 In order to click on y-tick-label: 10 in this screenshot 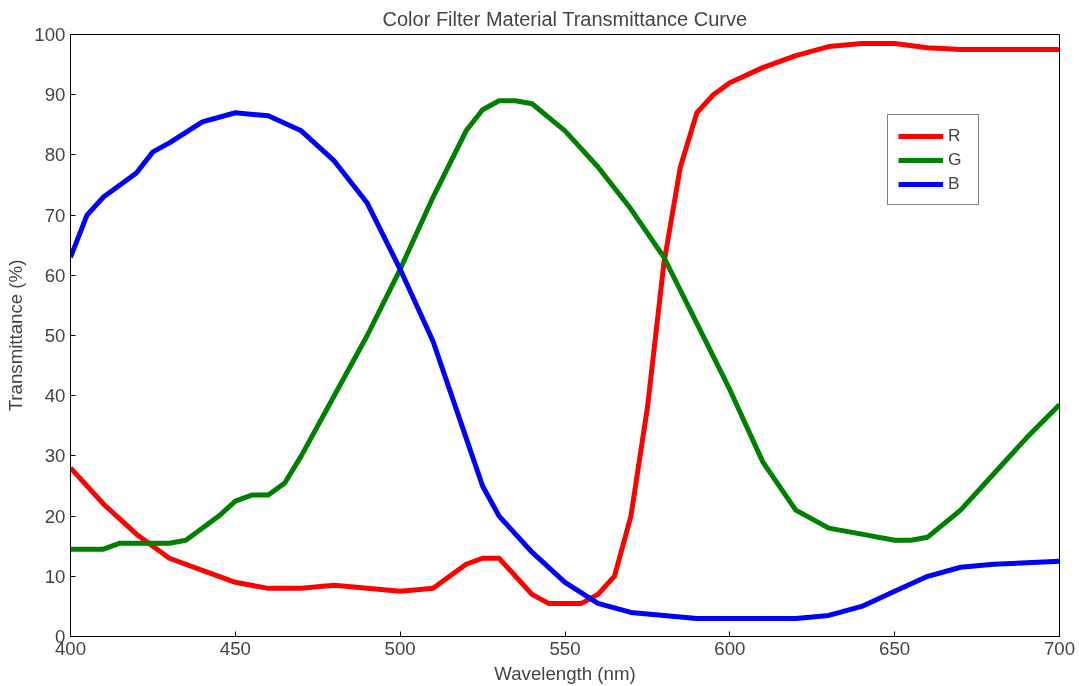, I will do `click(55, 576)`.